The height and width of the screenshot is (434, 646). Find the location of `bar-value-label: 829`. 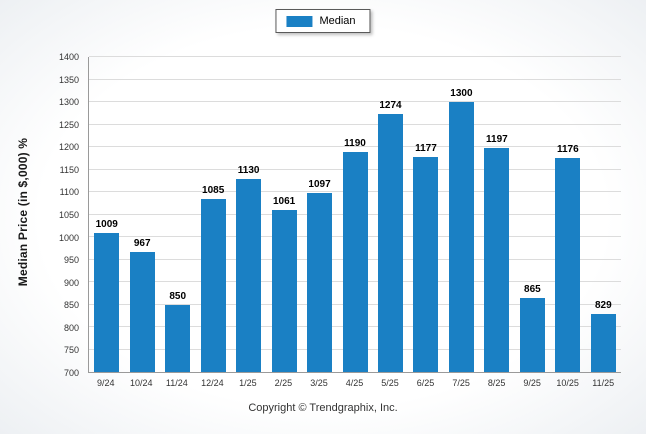

bar-value-label: 829 is located at coordinates (603, 305).